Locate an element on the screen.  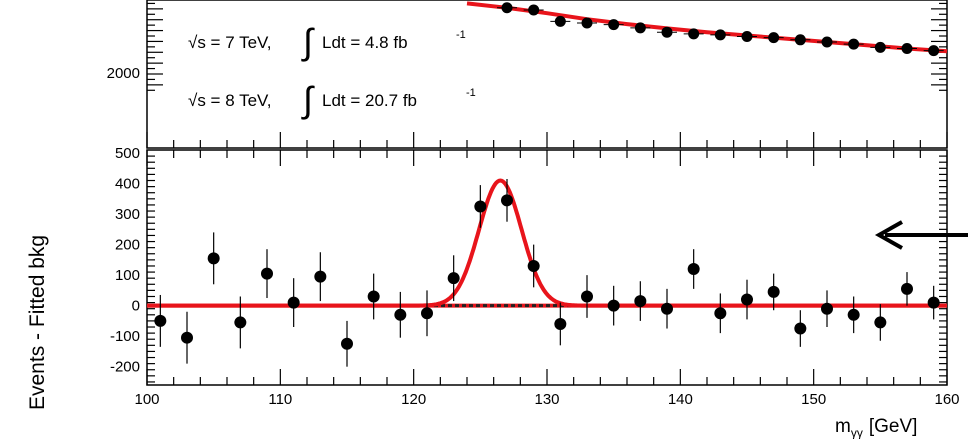
lower-ytick-label: -200 is located at coordinates (125, 367).